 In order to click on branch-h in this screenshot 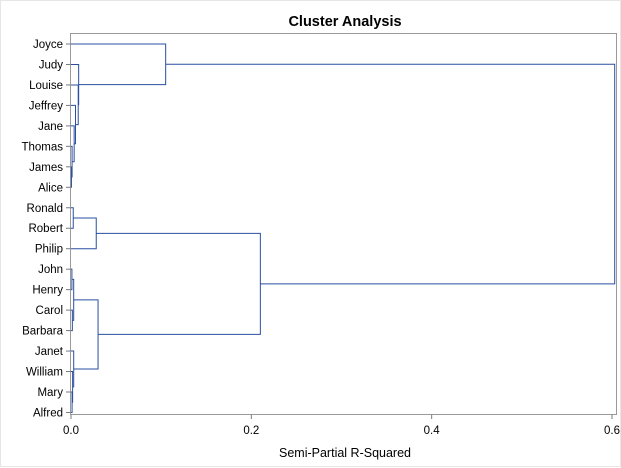, I will do `click(72, 218)`.